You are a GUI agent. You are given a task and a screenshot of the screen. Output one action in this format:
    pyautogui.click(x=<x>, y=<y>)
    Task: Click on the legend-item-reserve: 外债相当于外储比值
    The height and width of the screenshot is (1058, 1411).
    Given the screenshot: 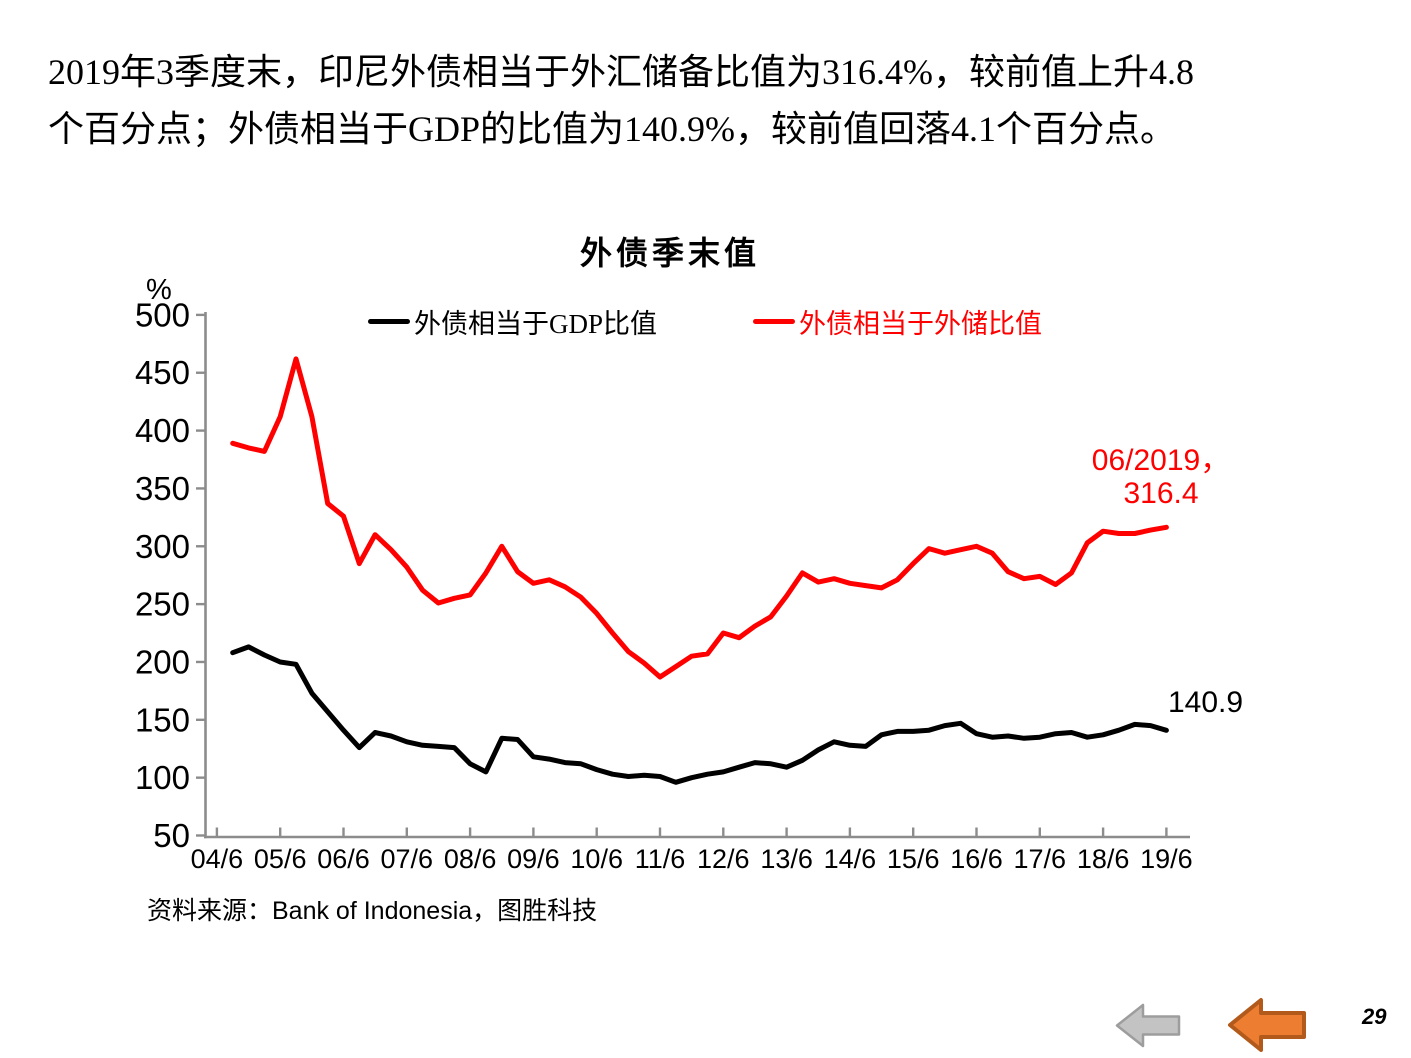 What is the action you would take?
    pyautogui.click(x=897, y=321)
    